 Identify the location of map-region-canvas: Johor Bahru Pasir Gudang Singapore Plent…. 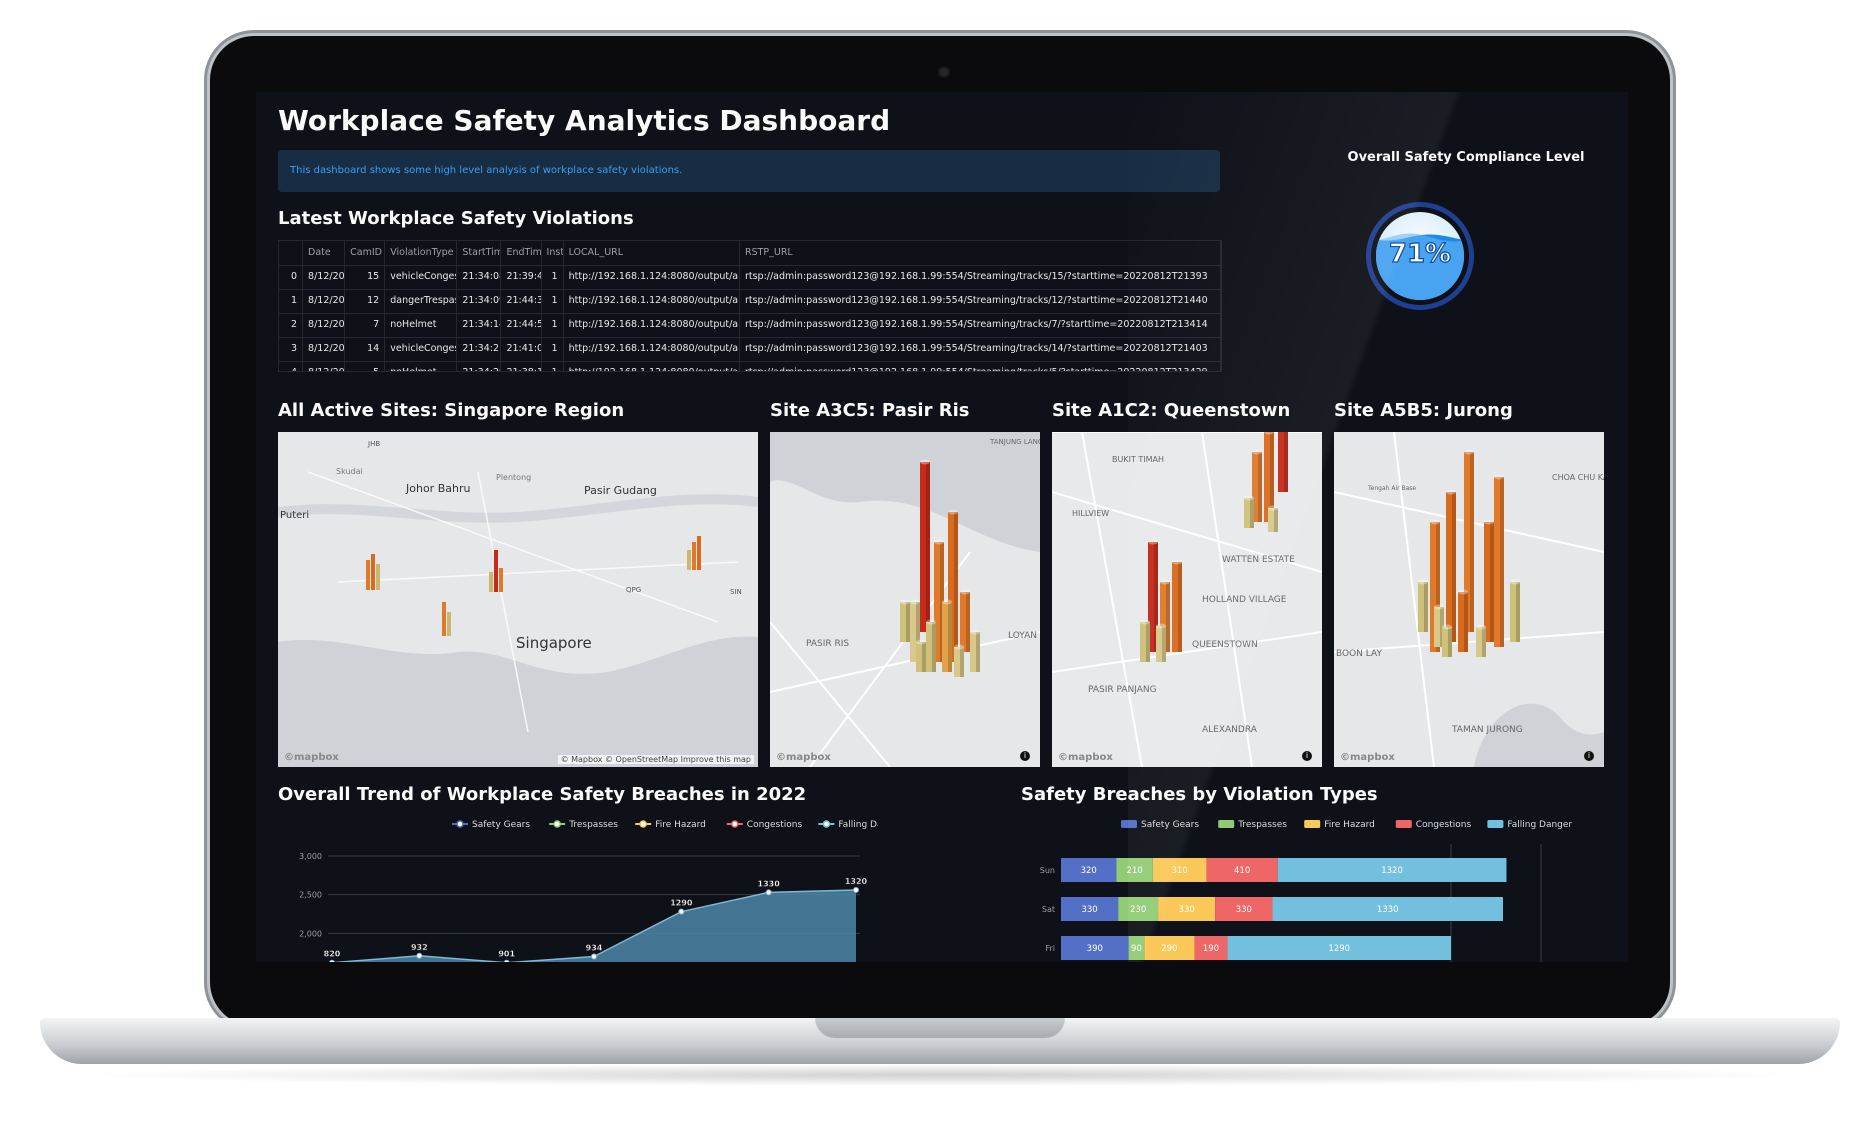
(518, 599).